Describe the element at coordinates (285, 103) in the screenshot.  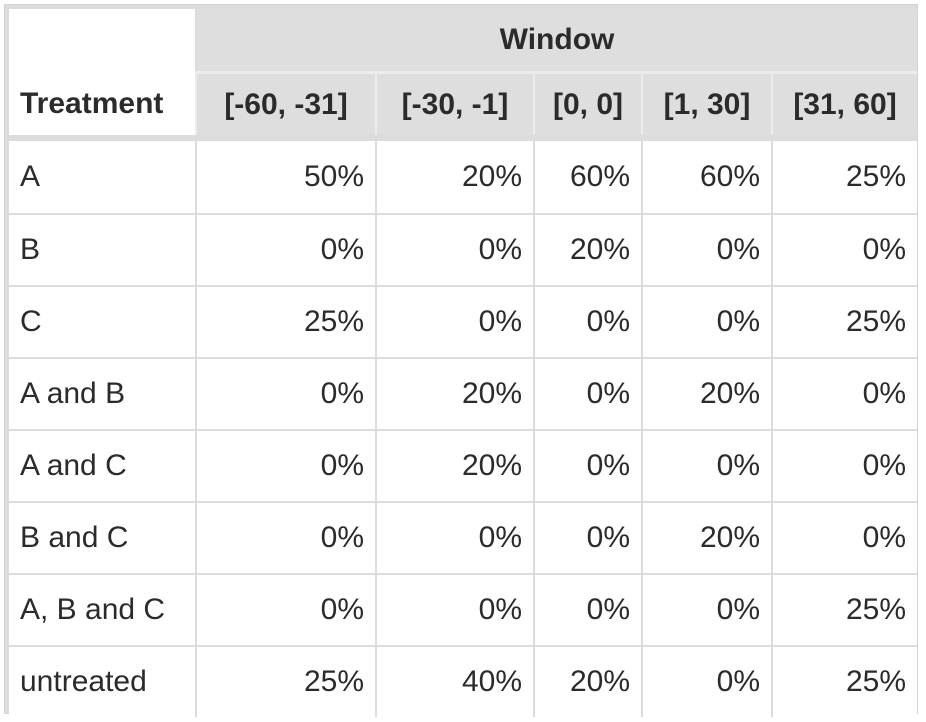
I see `column-header: [-60, -31]` at that location.